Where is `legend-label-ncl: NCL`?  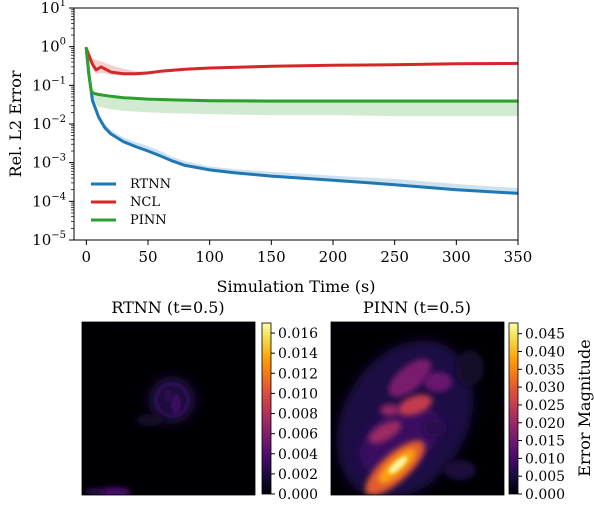
legend-label-ncl: NCL is located at coordinates (145, 202).